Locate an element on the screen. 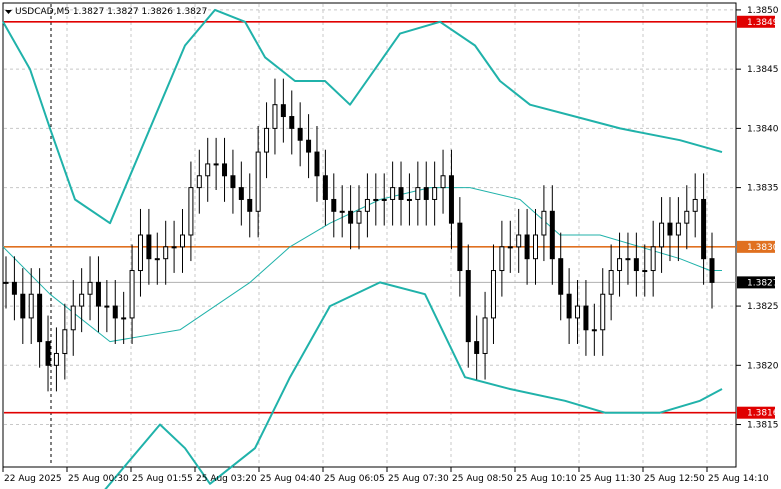 This screenshot has width=781, height=489. time-tick-label: 22 Aug 2025 is located at coordinates (33, 479).